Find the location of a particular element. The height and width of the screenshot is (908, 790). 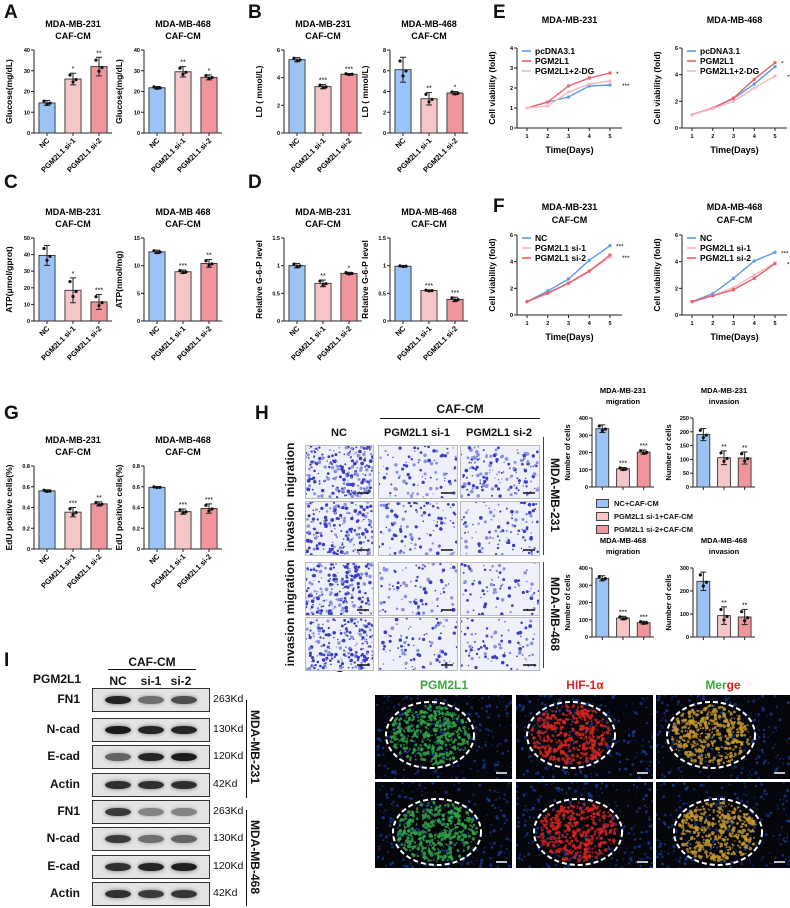

y-tick-label: 50 is located at coordinates (27, 239).